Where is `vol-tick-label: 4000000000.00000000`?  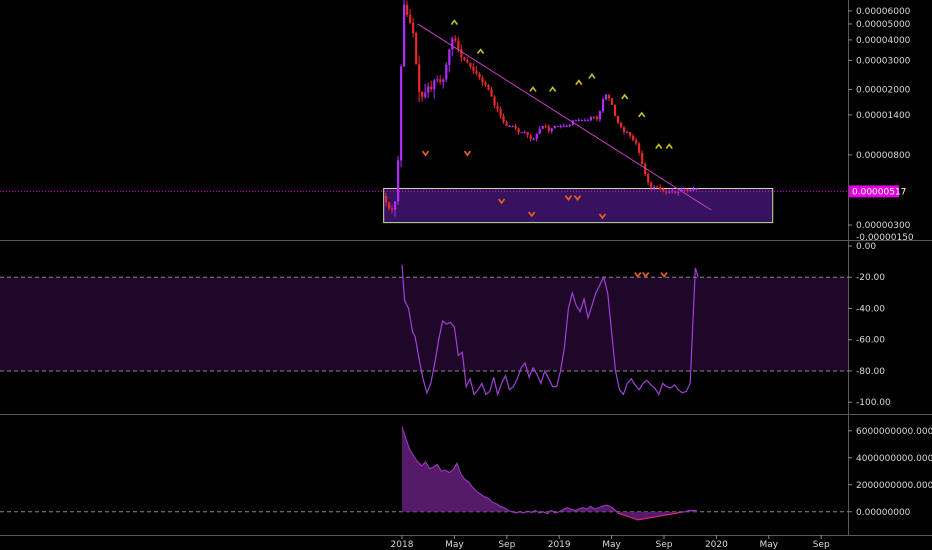
vol-tick-label: 4000000000.00000000 is located at coordinates (894, 459).